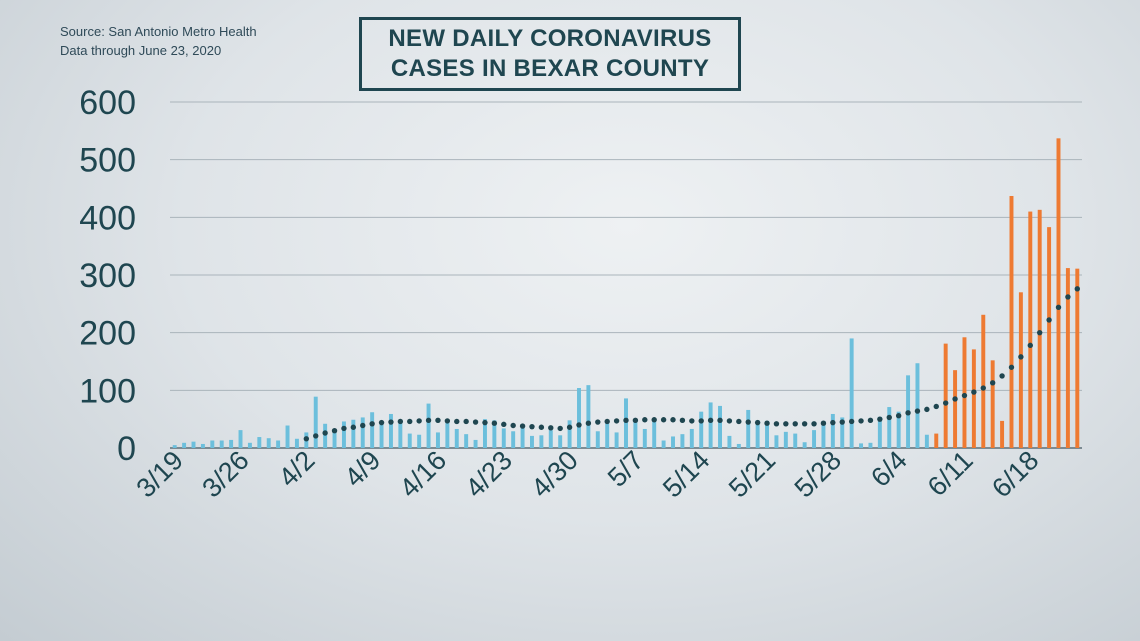 The width and height of the screenshot is (1140, 641). Describe the element at coordinates (107, 103) in the screenshot. I see `y-tick-label: 600` at that location.